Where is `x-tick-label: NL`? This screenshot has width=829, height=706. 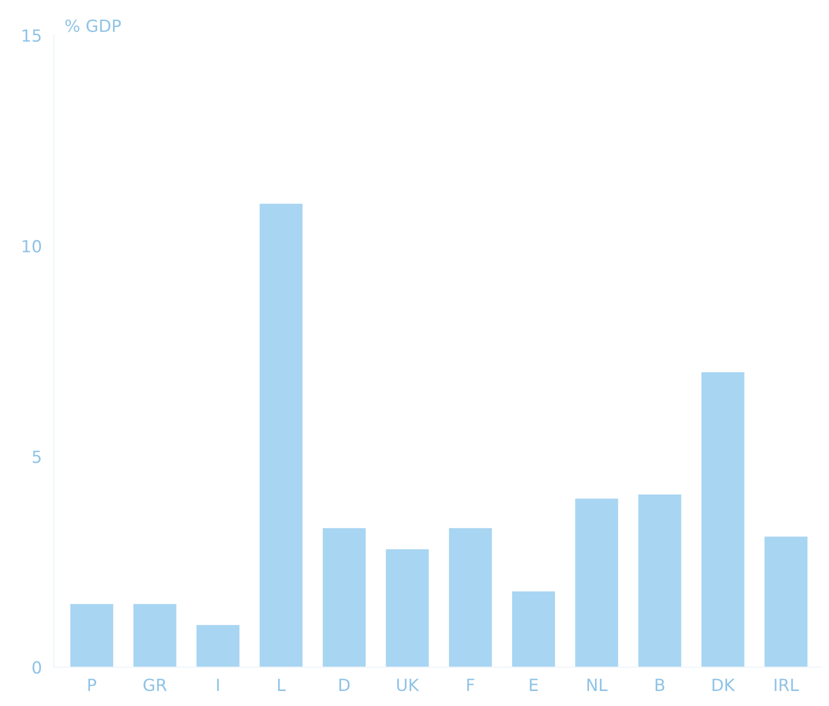 x-tick-label: NL is located at coordinates (597, 684).